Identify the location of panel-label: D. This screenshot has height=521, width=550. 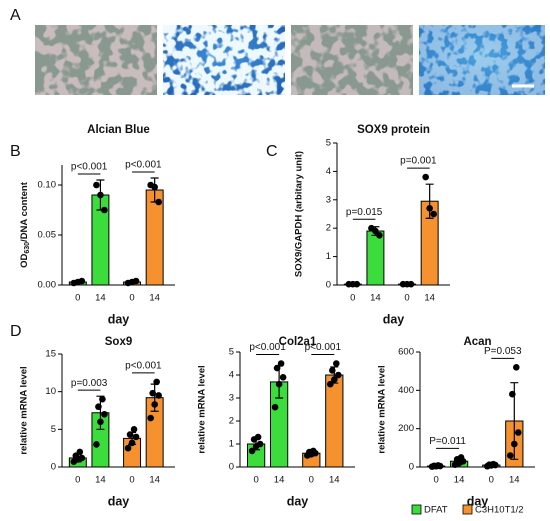
(16, 331).